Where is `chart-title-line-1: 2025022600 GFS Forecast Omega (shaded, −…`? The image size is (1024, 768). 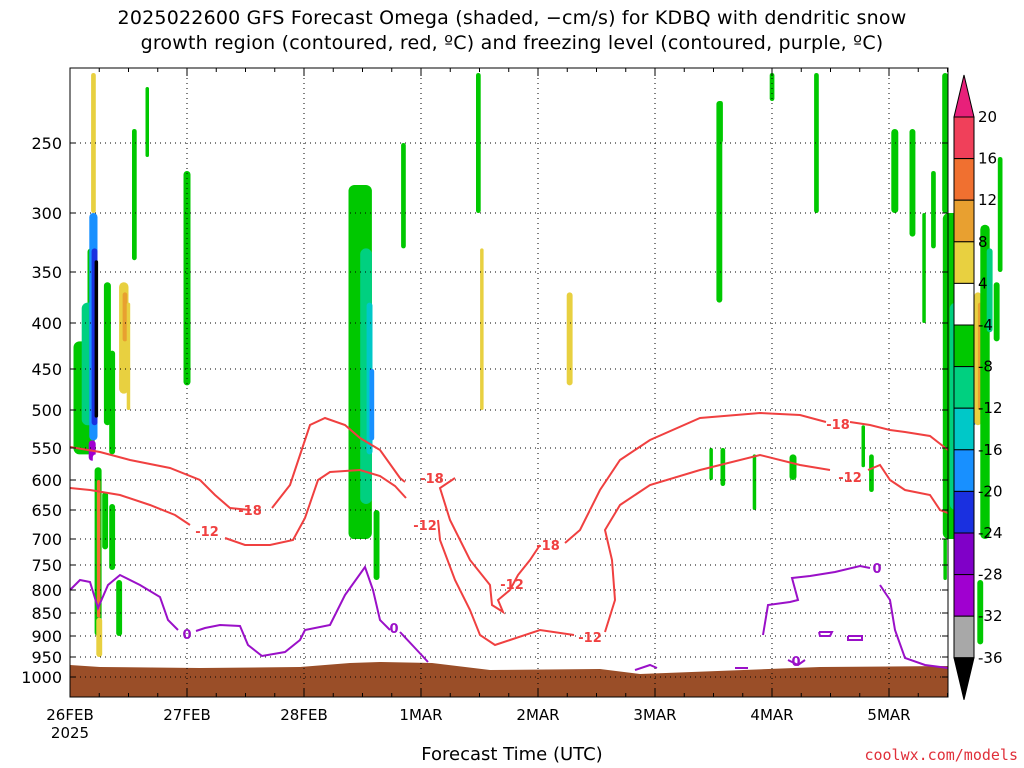
chart-title-line-1: 2025022600 GFS Forecast Omega (shaded, −… is located at coordinates (512, 18).